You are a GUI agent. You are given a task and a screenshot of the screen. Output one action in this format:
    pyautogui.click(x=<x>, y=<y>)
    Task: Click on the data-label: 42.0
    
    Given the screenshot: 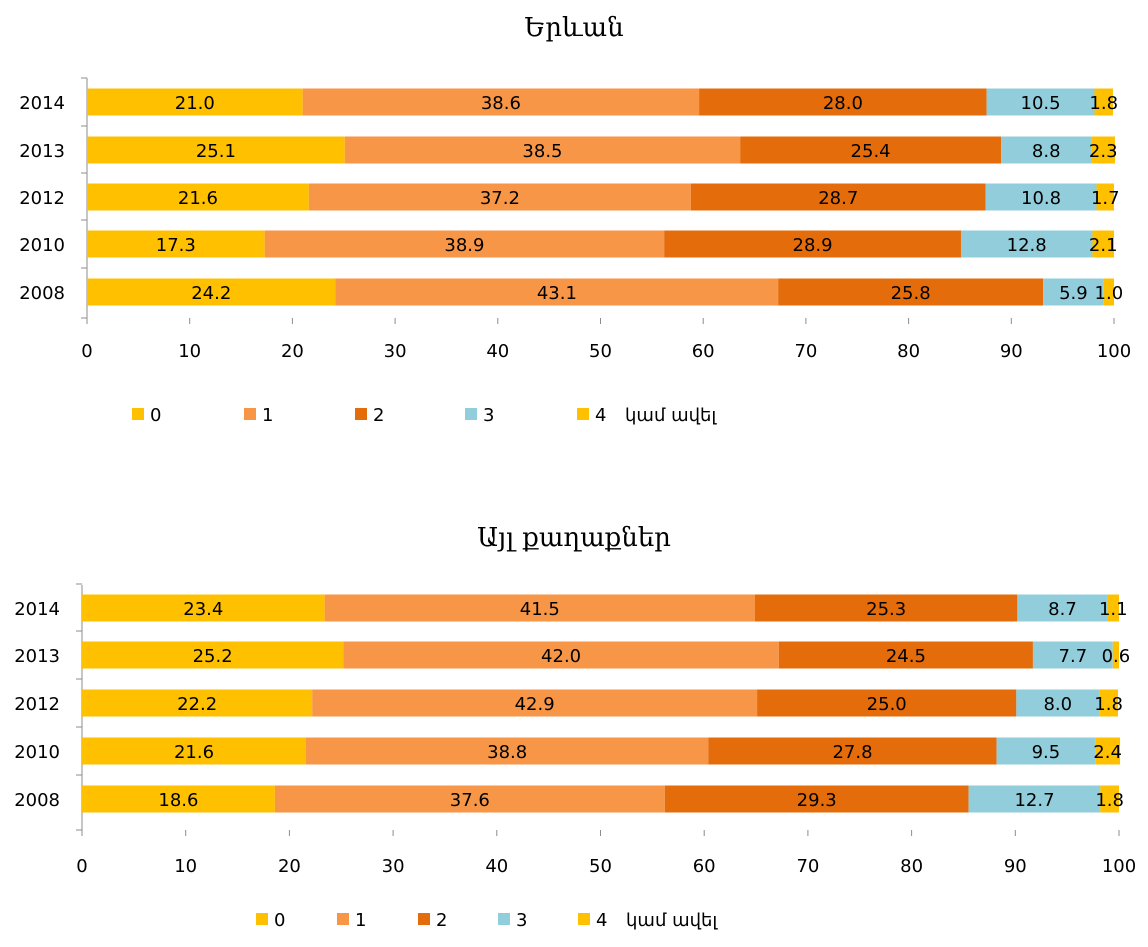 What is the action you would take?
    pyautogui.click(x=561, y=656)
    